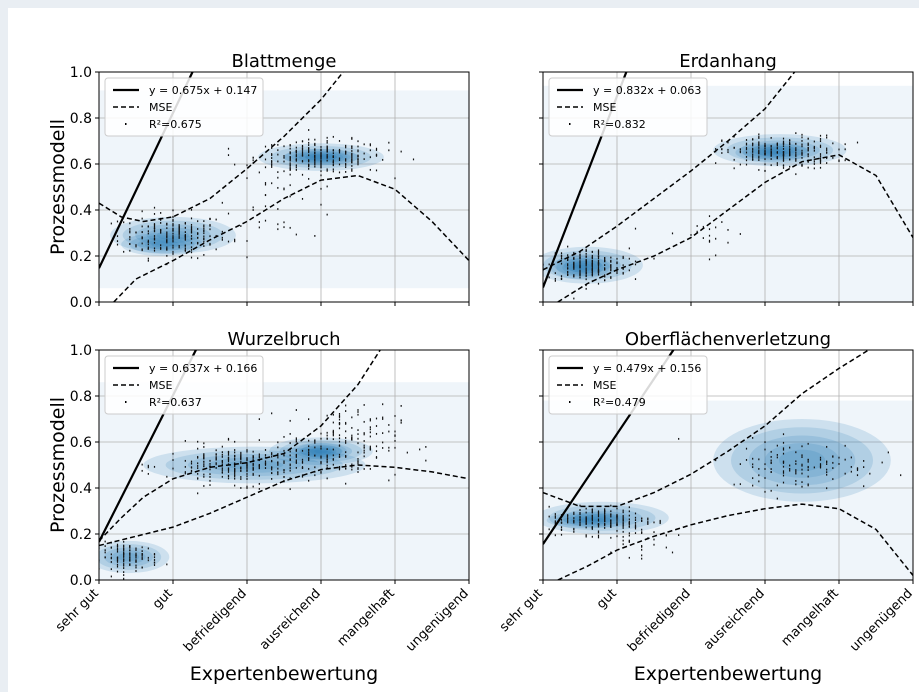 The image size is (919, 692). Describe the element at coordinates (283, 339) in the screenshot. I see `panel-title: Wurzelbruch` at that location.